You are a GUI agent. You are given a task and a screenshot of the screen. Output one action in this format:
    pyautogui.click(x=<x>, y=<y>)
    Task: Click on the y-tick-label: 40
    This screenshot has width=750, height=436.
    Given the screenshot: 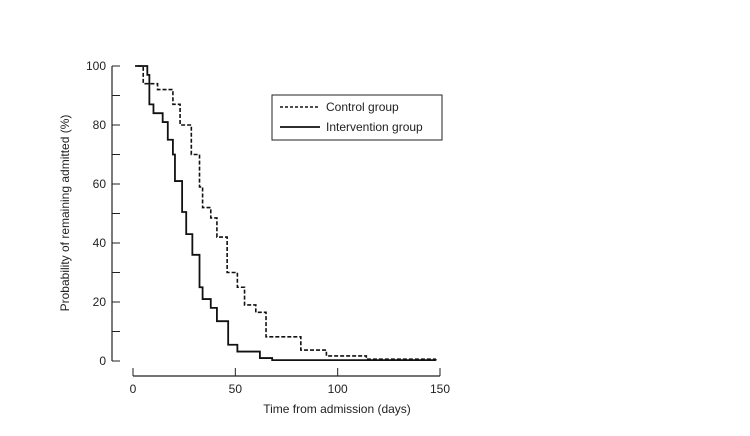 What is the action you would take?
    pyautogui.click(x=100, y=243)
    